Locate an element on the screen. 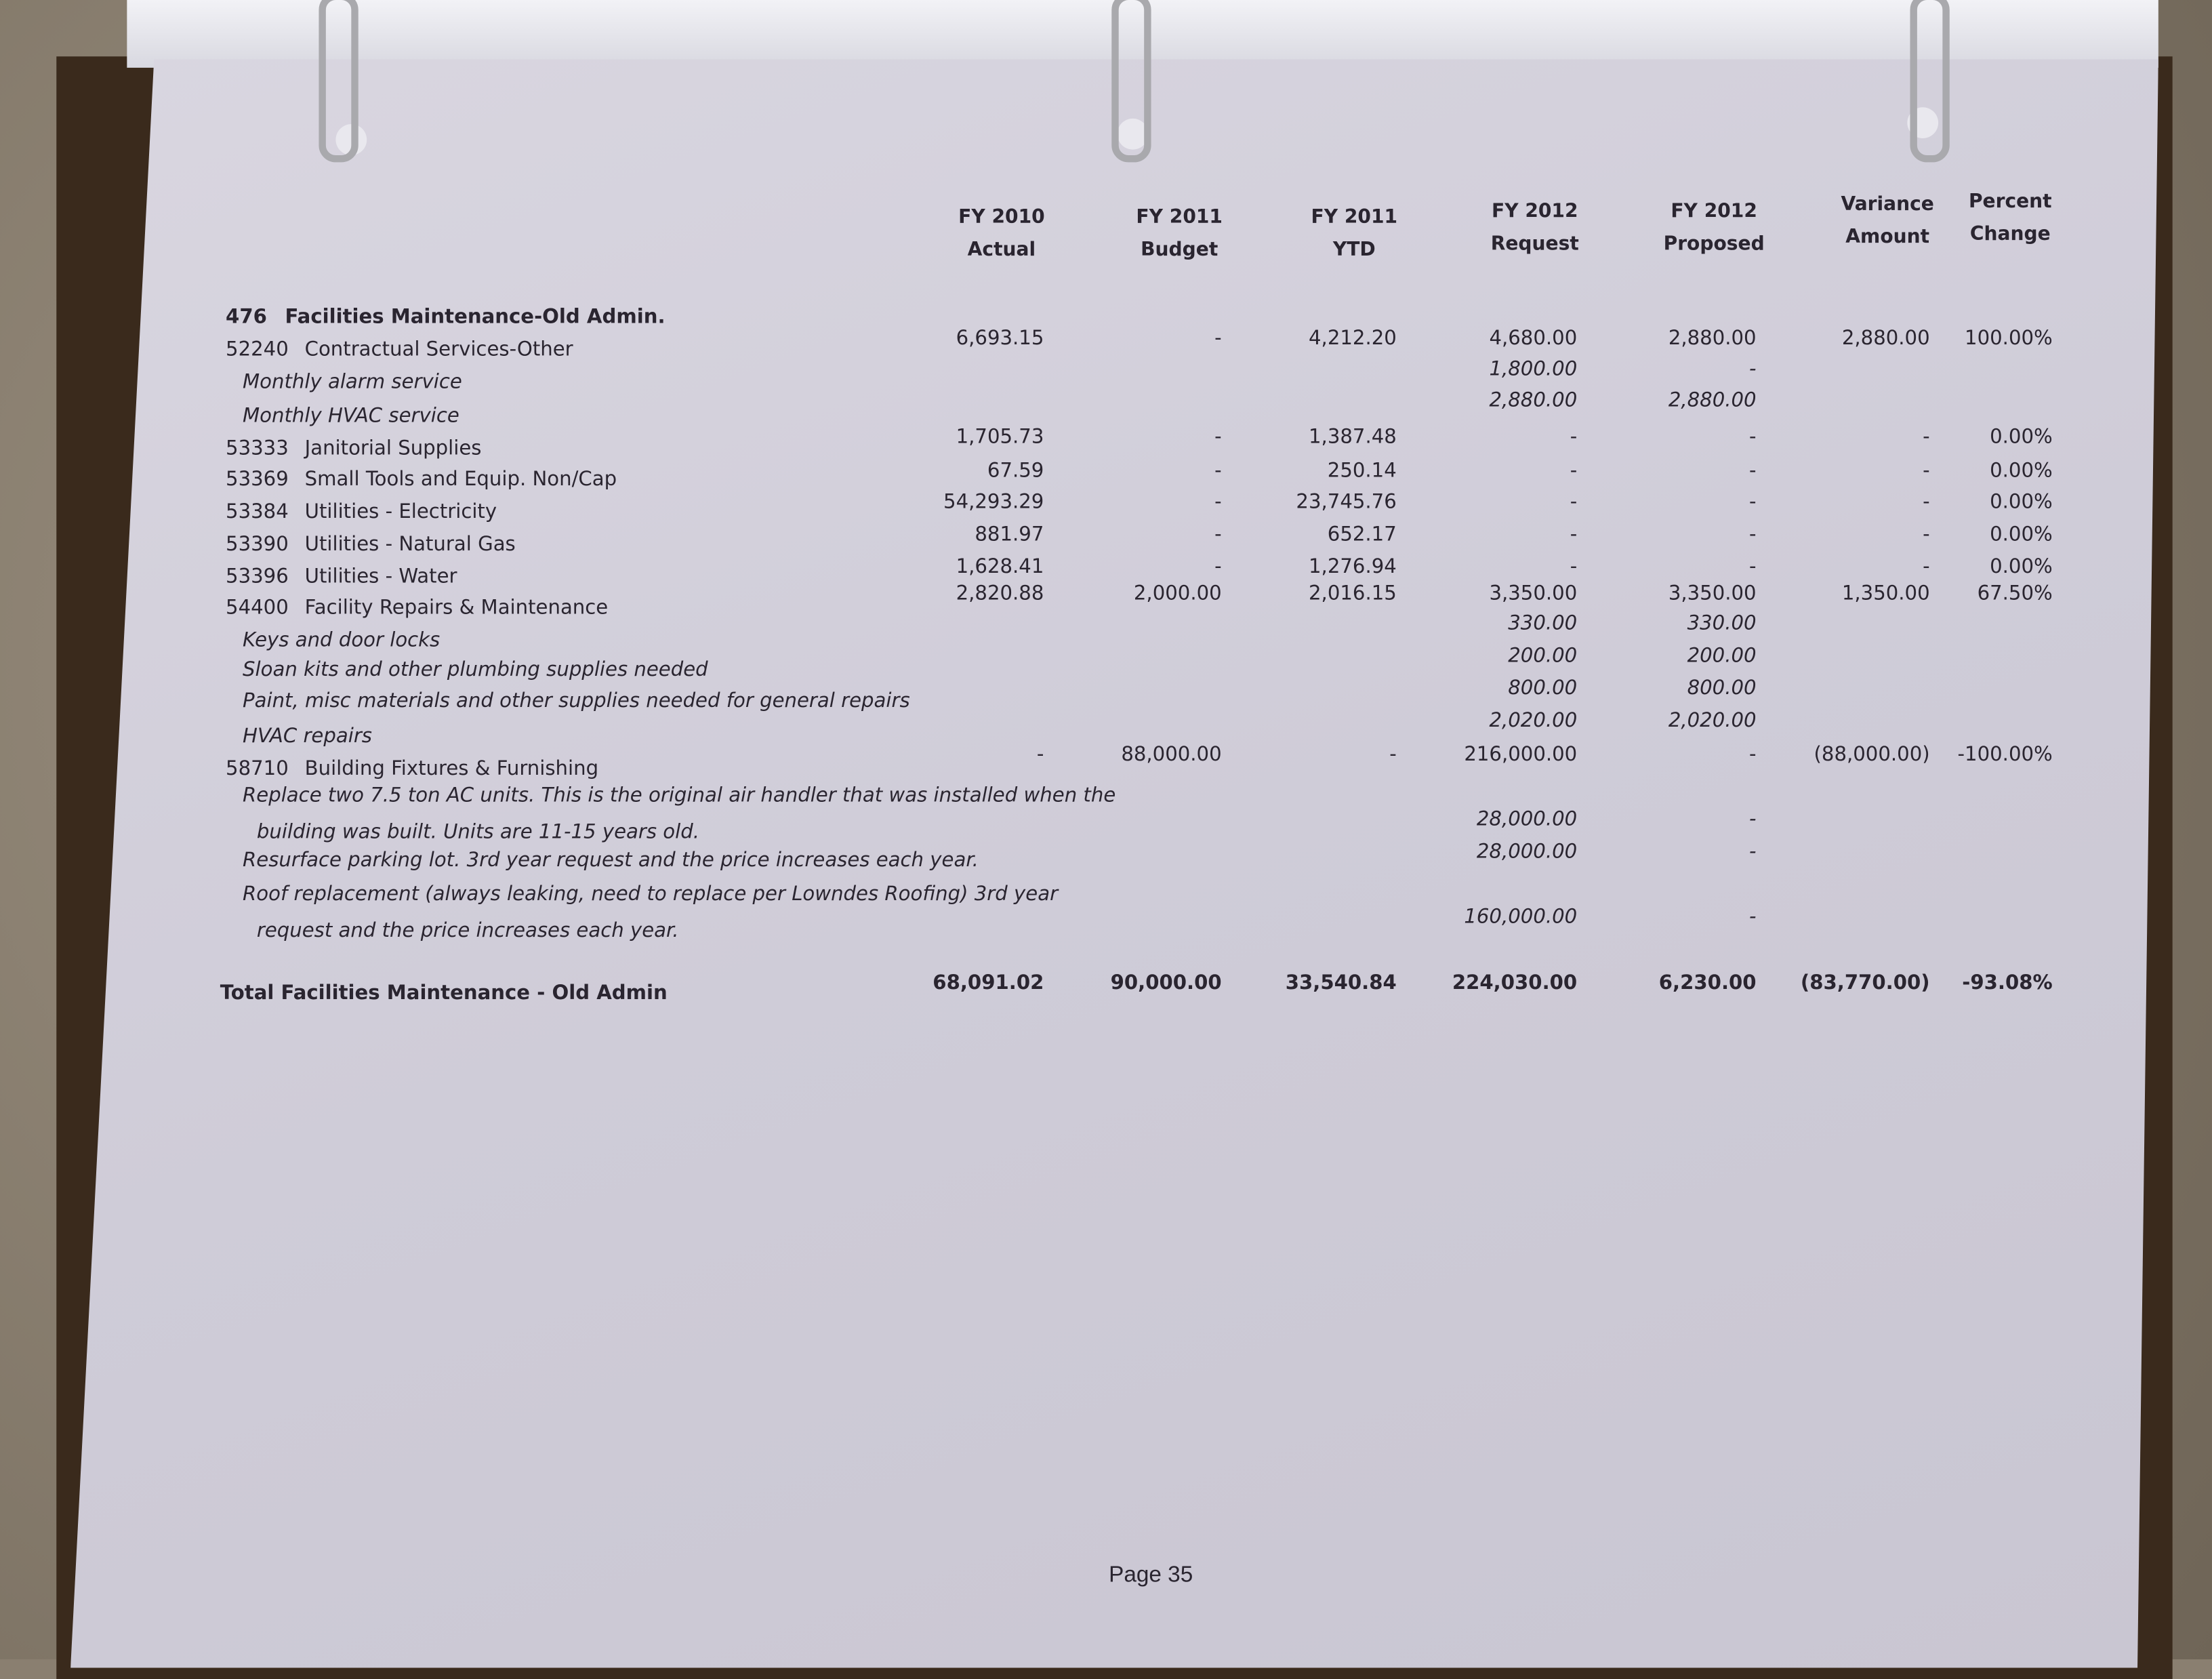 The height and width of the screenshot is (1679, 2212). cell-value: 224,030.00 is located at coordinates (1515, 983).